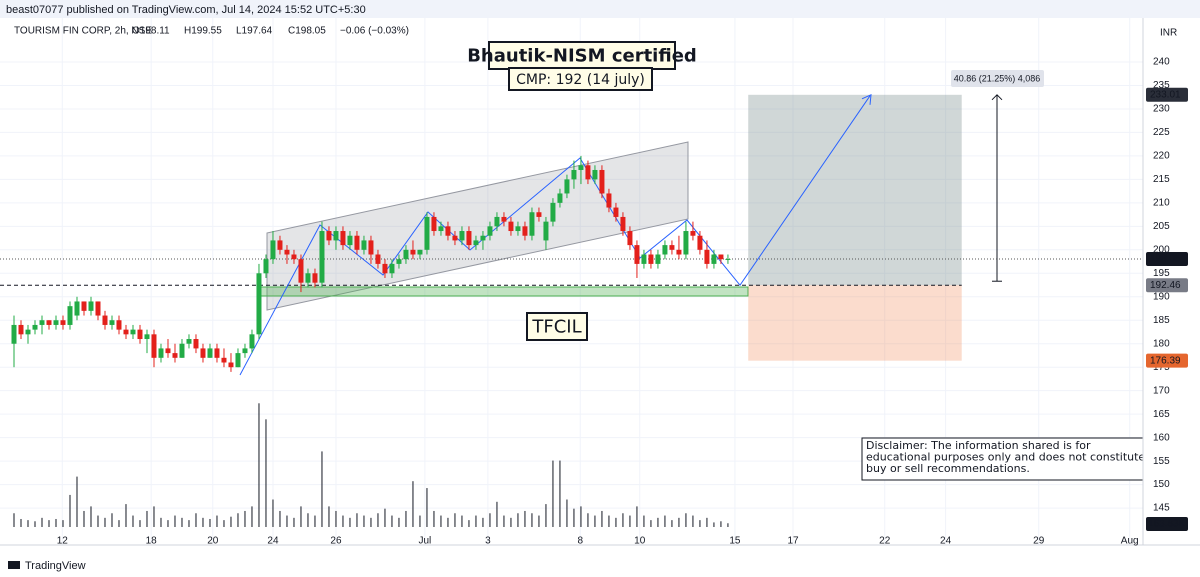  I want to click on ohlc-value: O198.11, so click(151, 31).